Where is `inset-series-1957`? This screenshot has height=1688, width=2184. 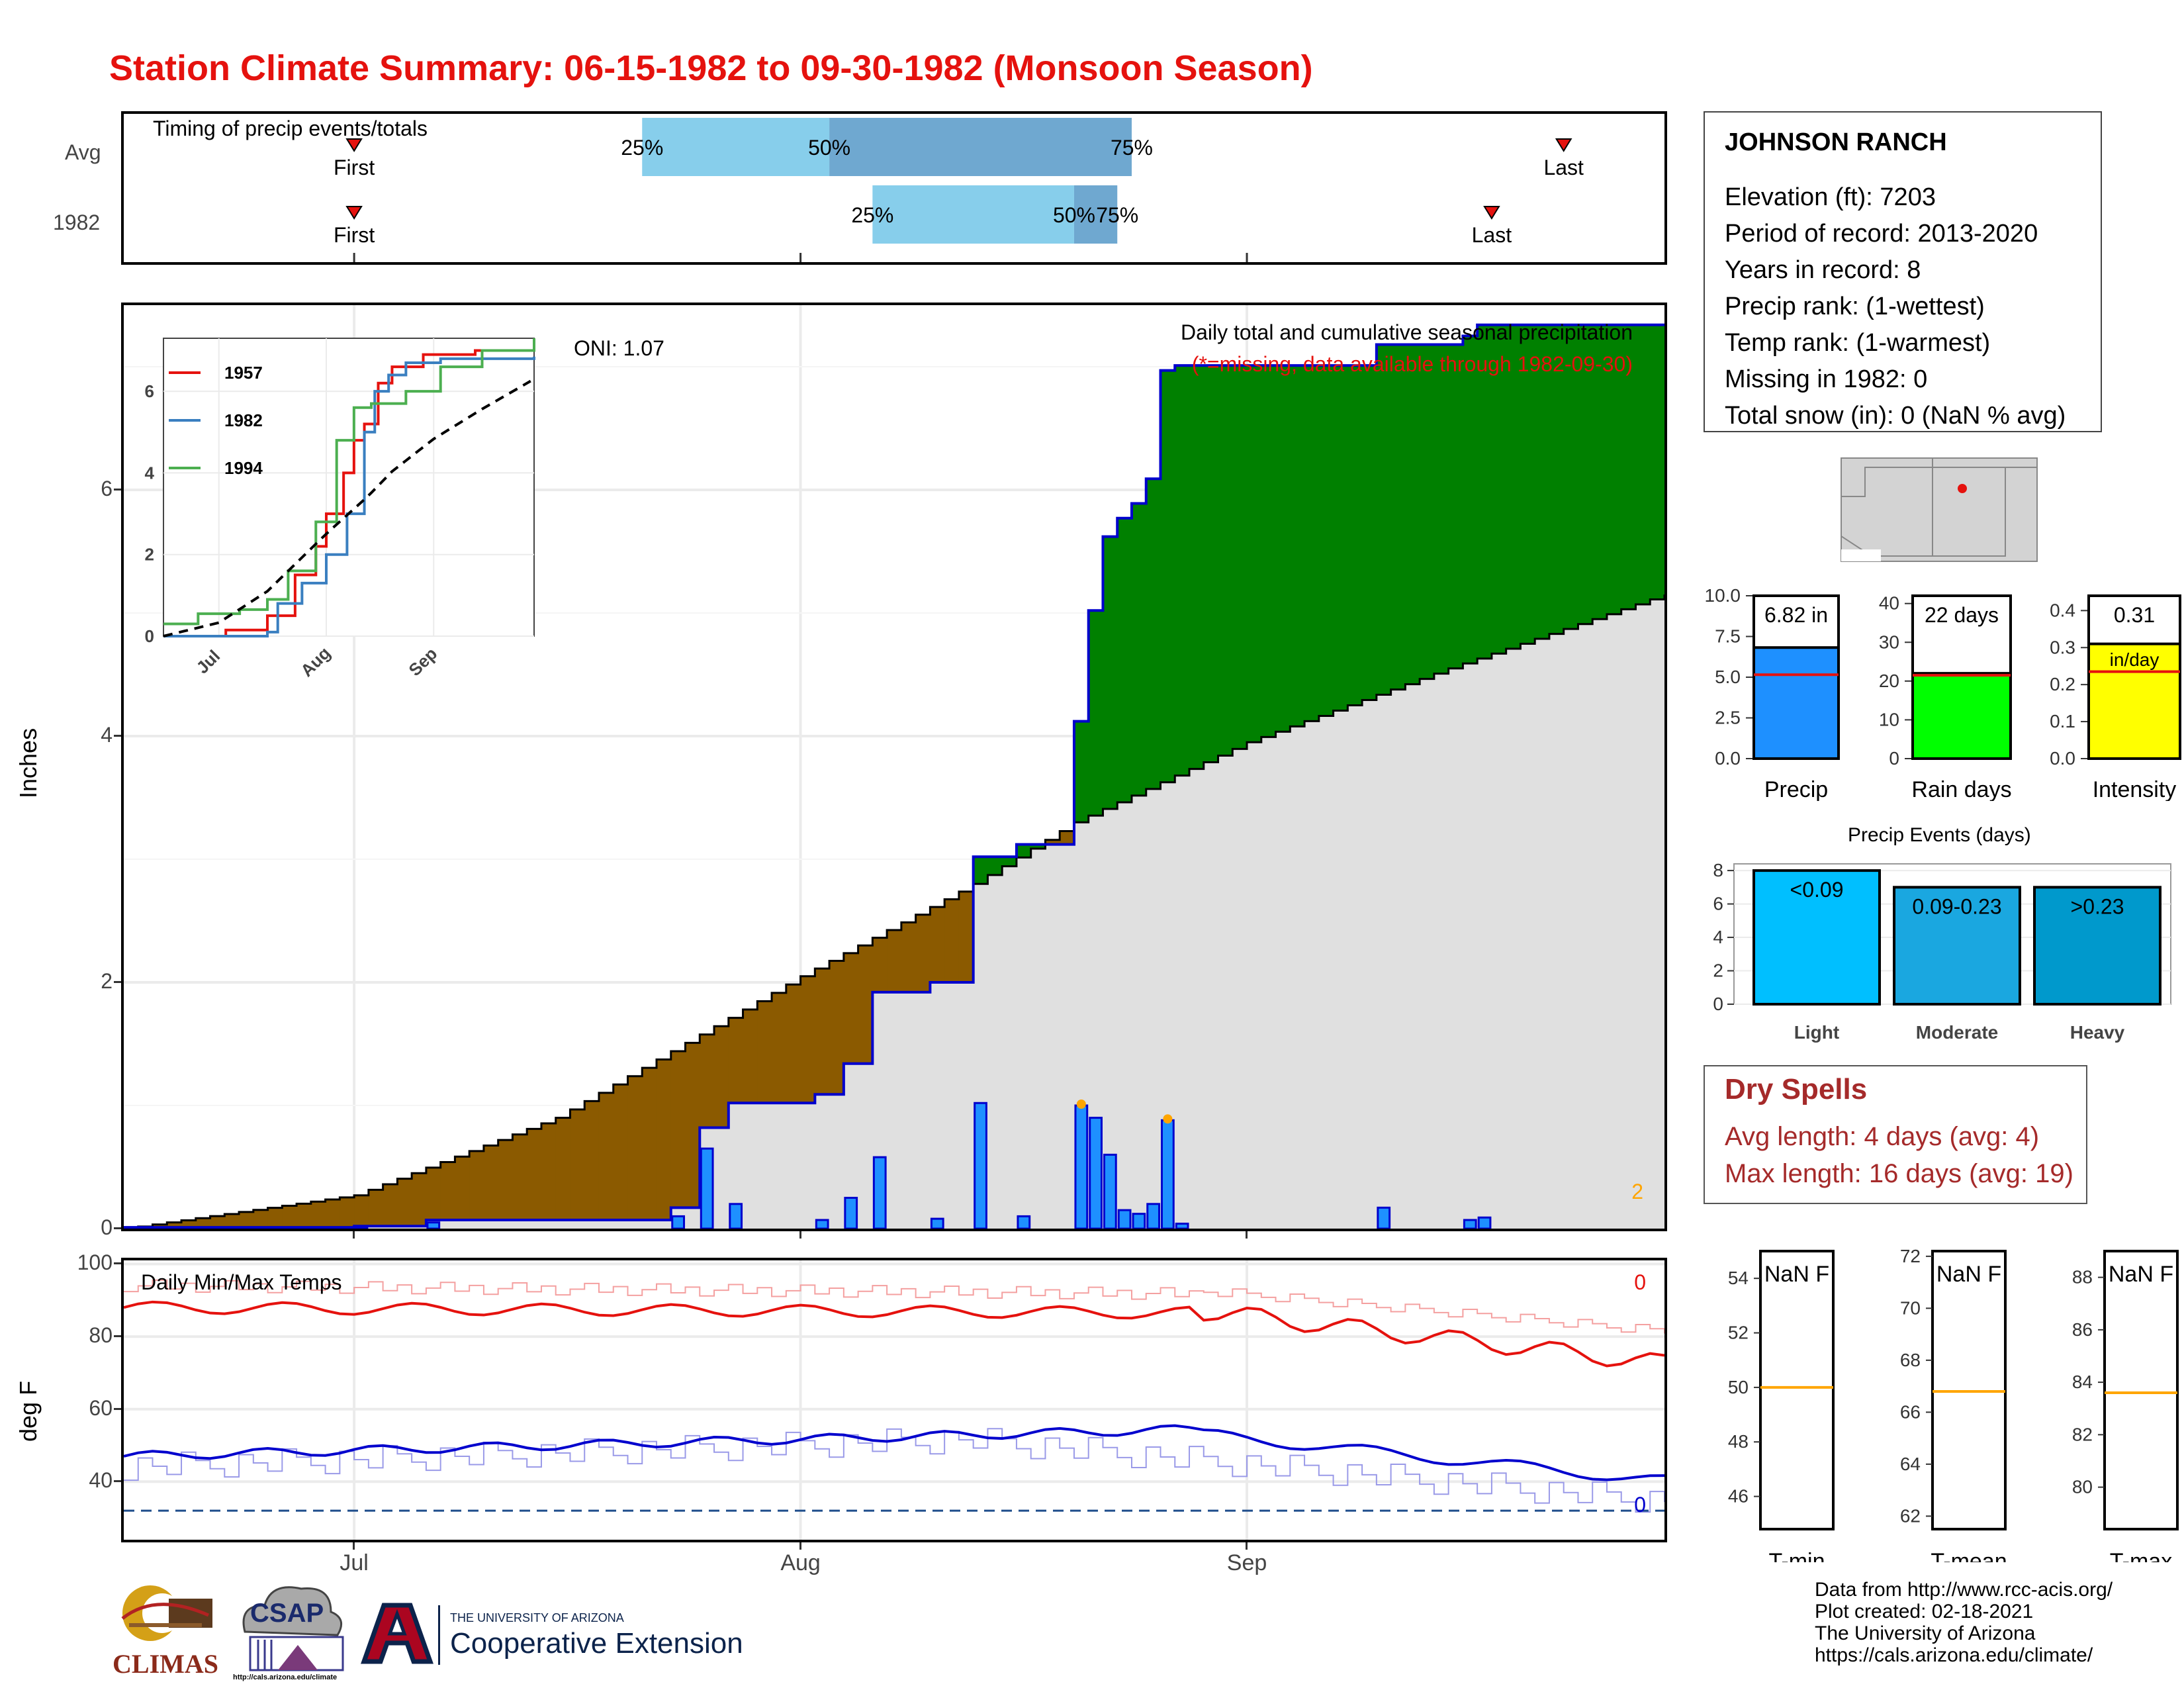
inset-series-1957 is located at coordinates (348, 493).